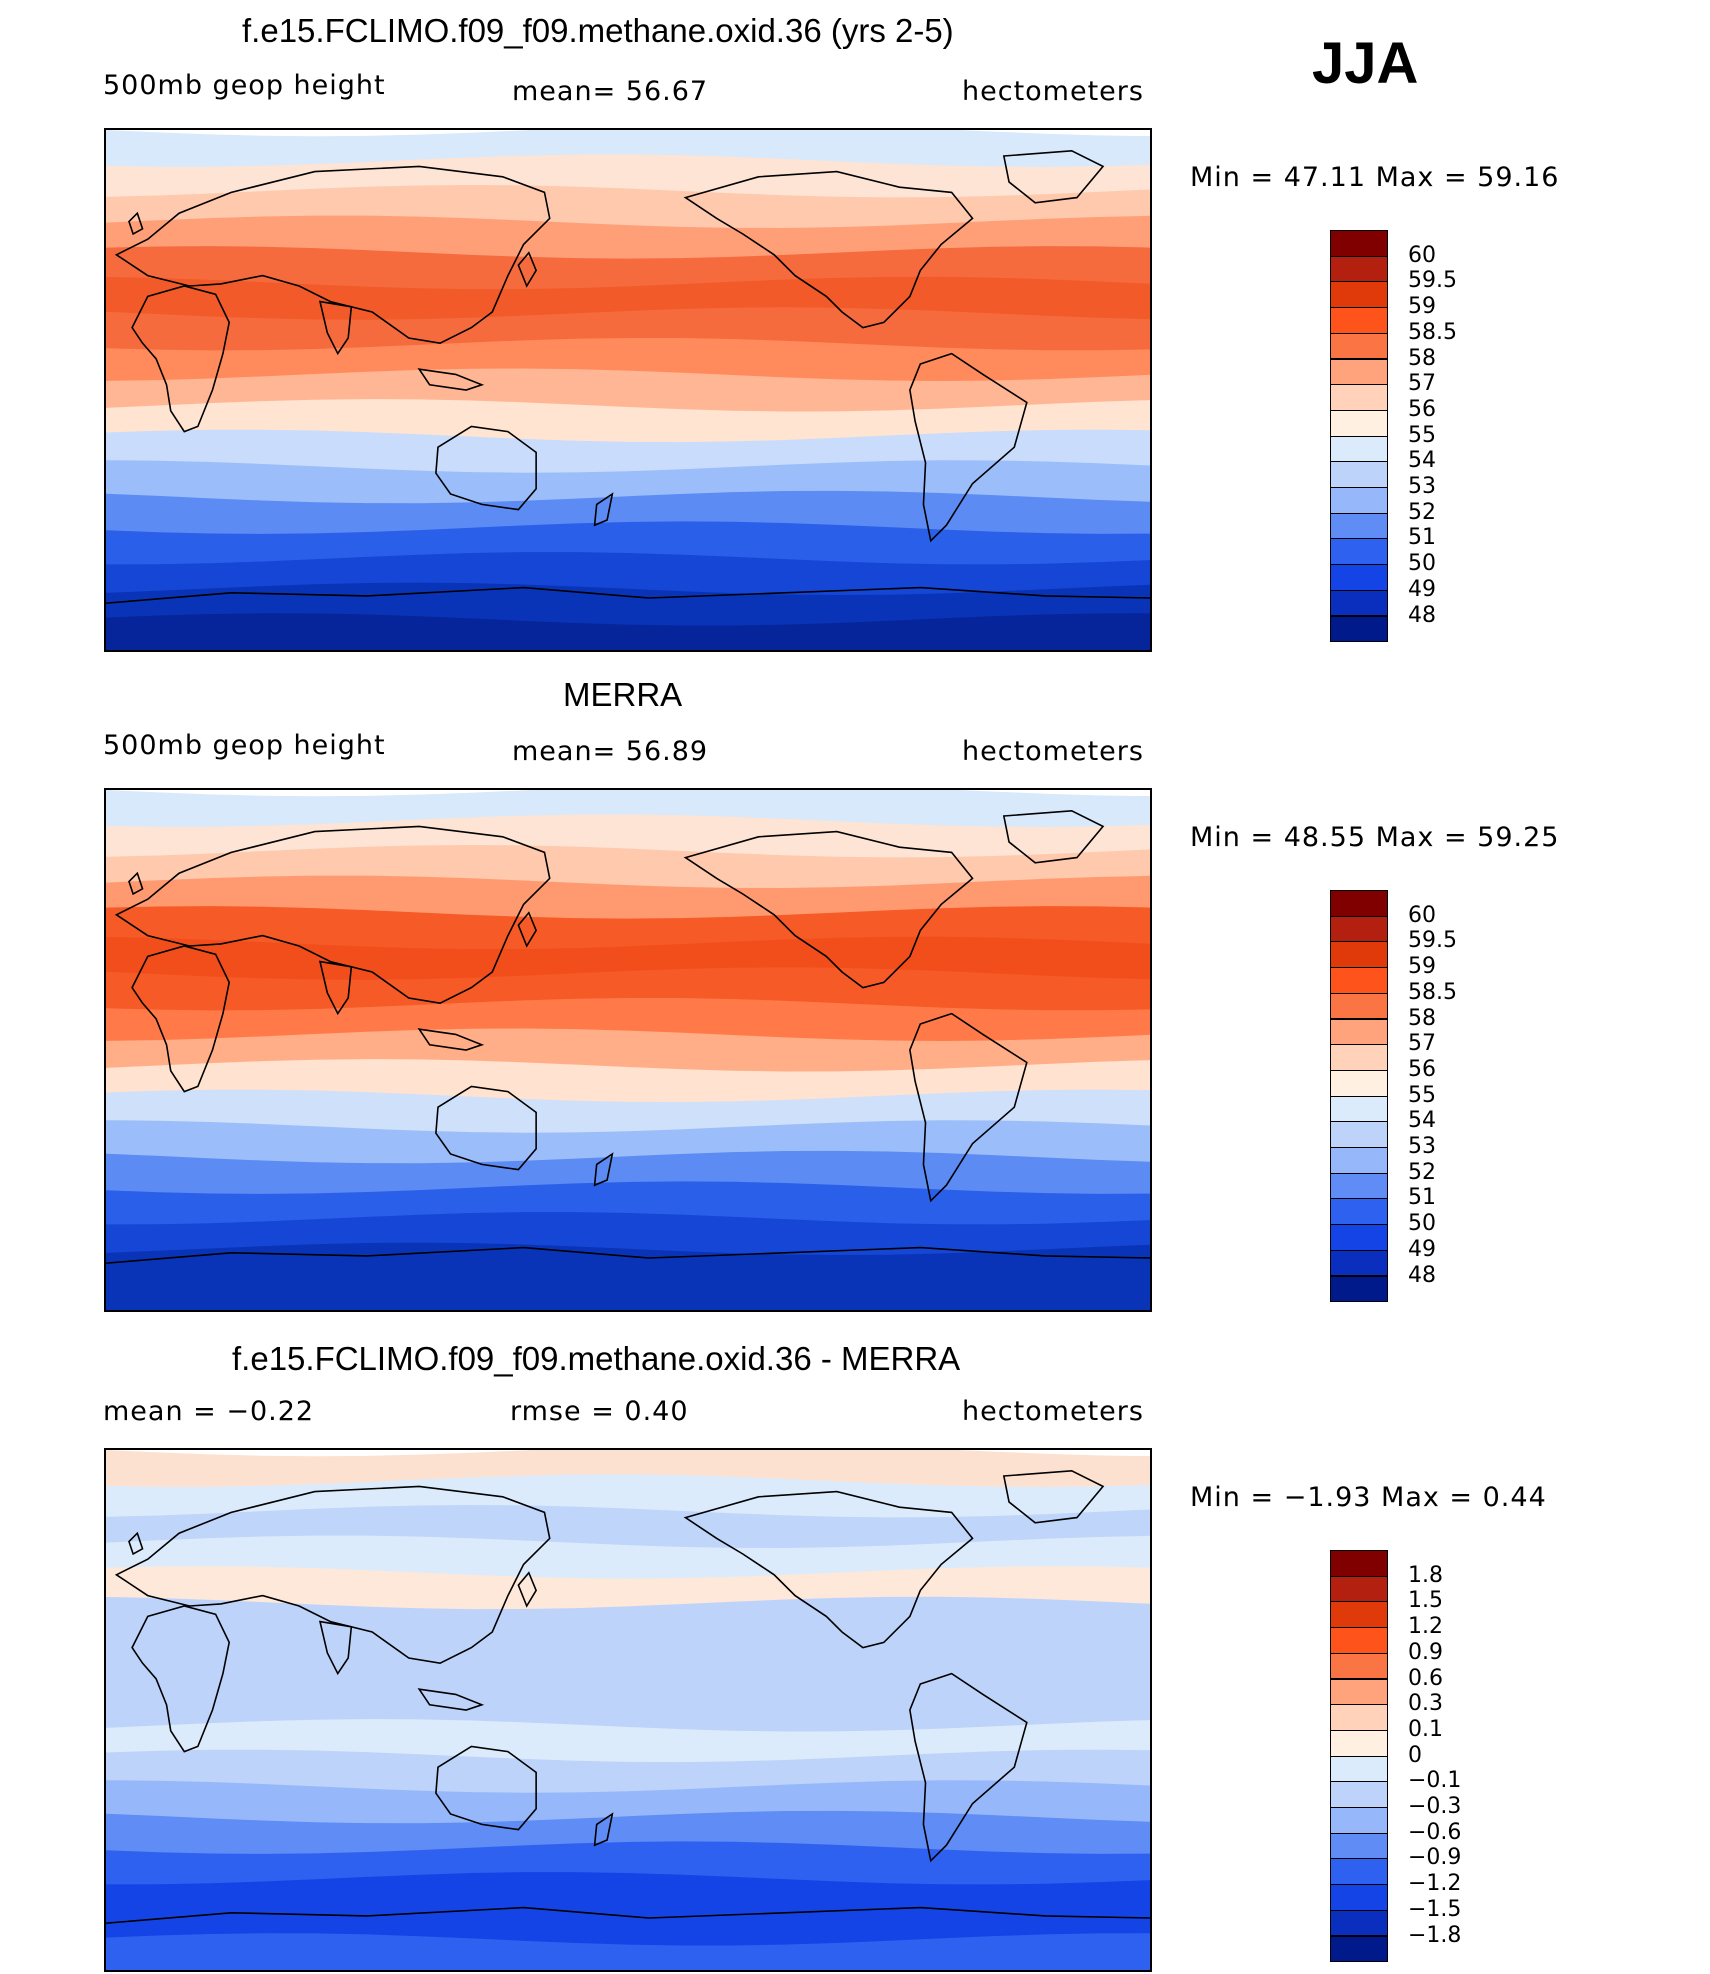 The width and height of the screenshot is (1710, 1974). What do you see at coordinates (599, 1411) in the screenshot?
I see `rmse-label: rmse = 0.40` at bounding box center [599, 1411].